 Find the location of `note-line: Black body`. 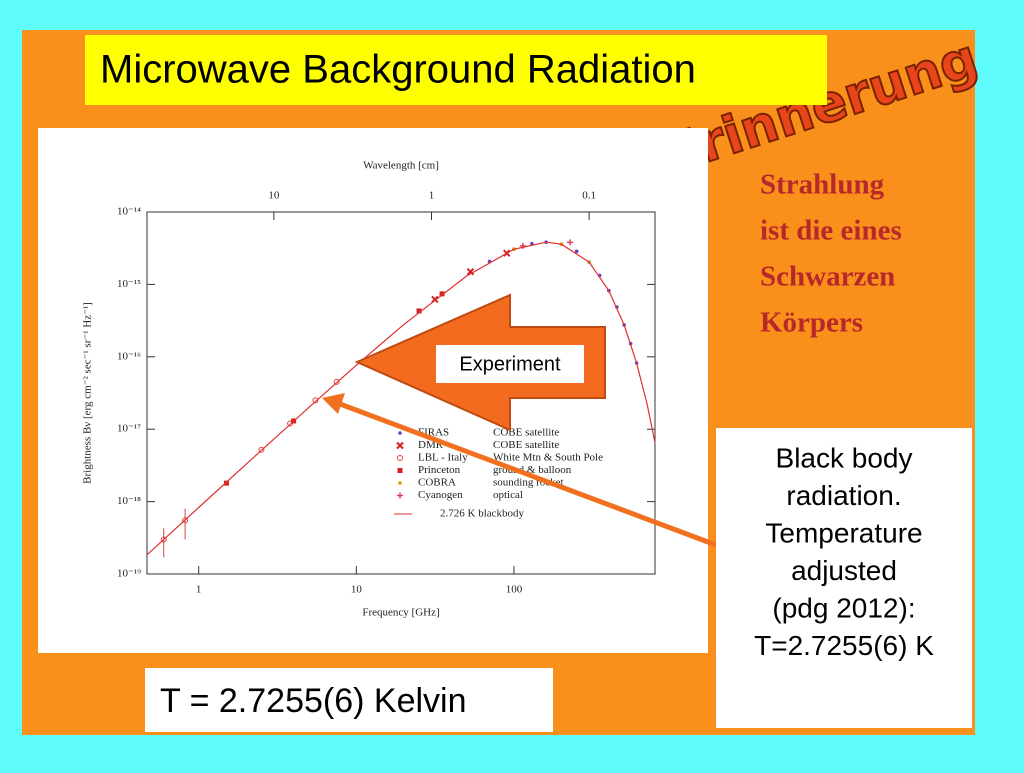

note-line: Black body is located at coordinates (844, 457).